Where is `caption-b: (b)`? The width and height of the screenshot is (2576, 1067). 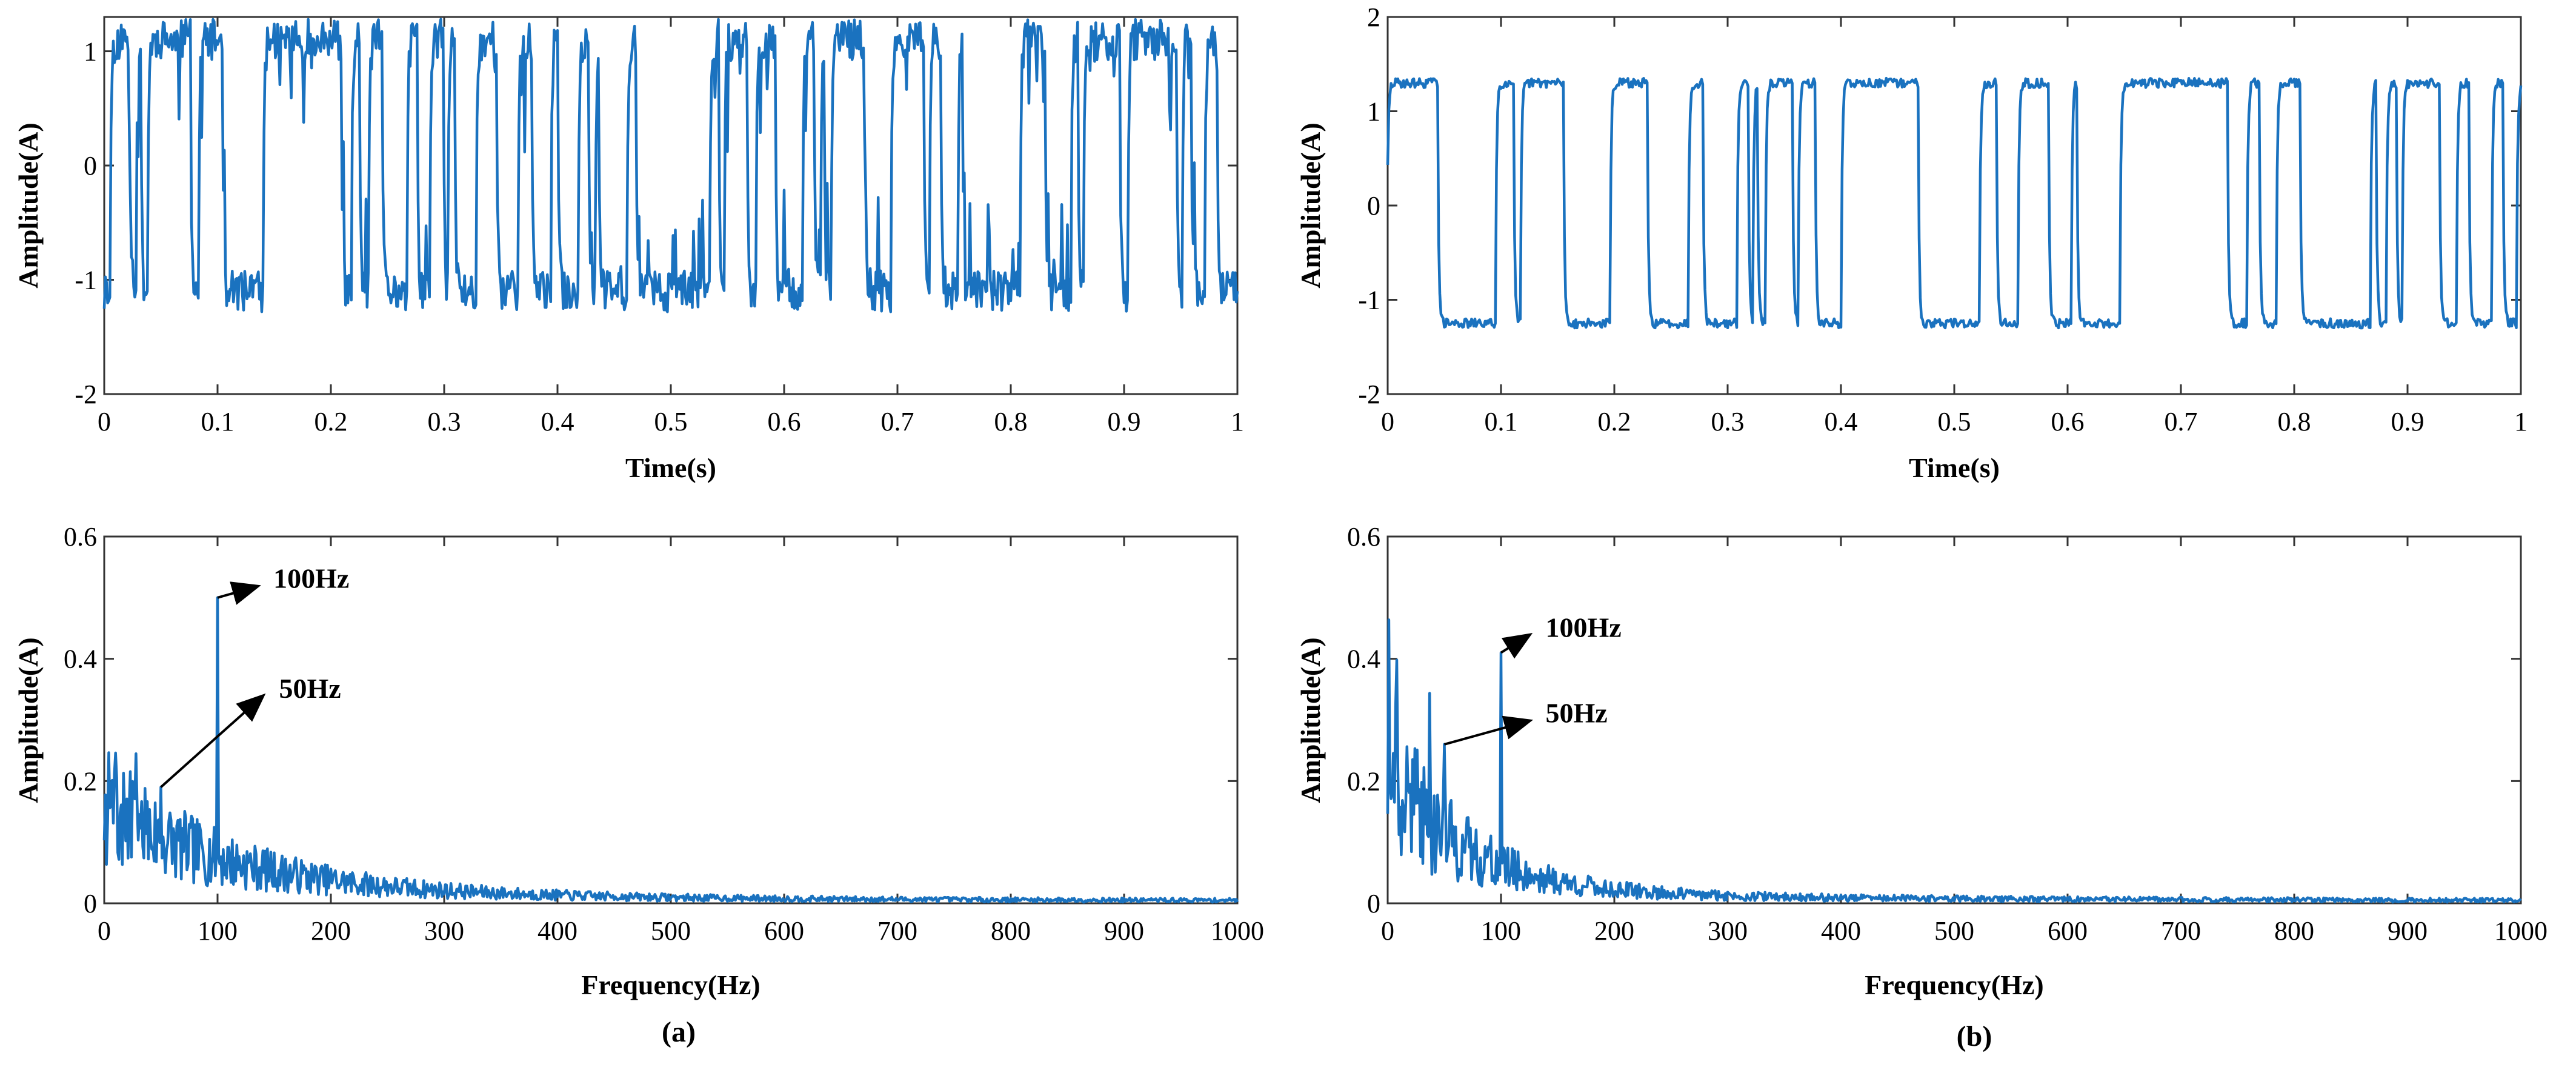 caption-b: (b) is located at coordinates (1974, 1036).